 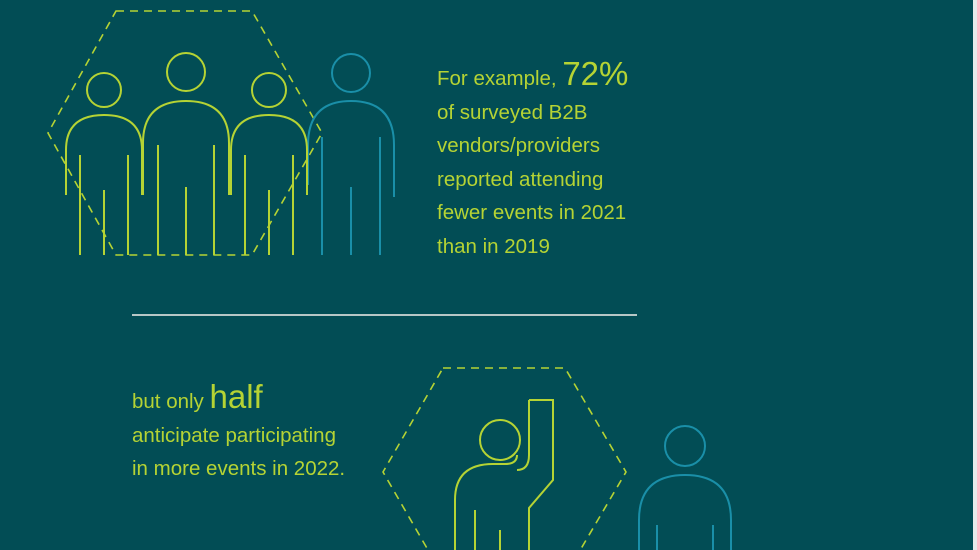 What do you see at coordinates (975, 275) in the screenshot?
I see `page-edge` at bounding box center [975, 275].